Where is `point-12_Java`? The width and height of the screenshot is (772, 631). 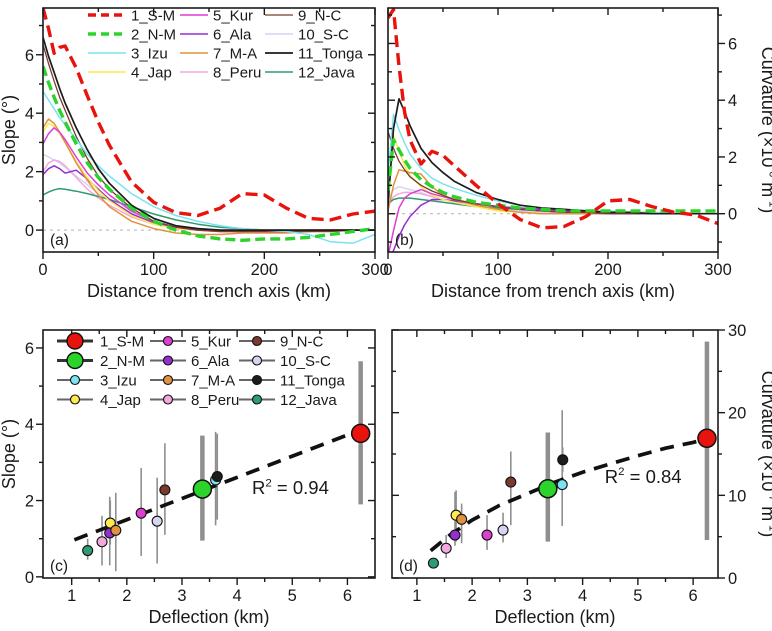 point-12_Java is located at coordinates (88, 550).